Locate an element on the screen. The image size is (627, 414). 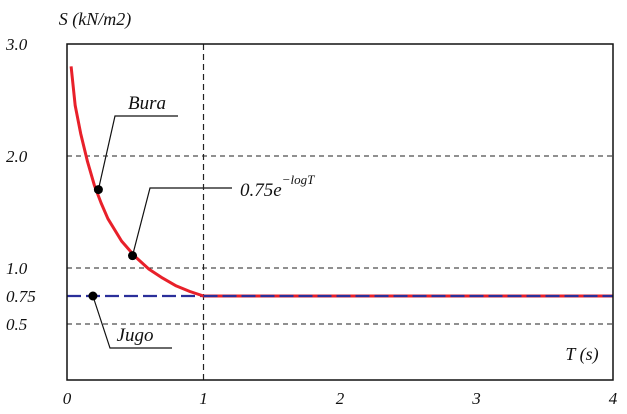
bura-label: Bura is located at coordinates (147, 103).